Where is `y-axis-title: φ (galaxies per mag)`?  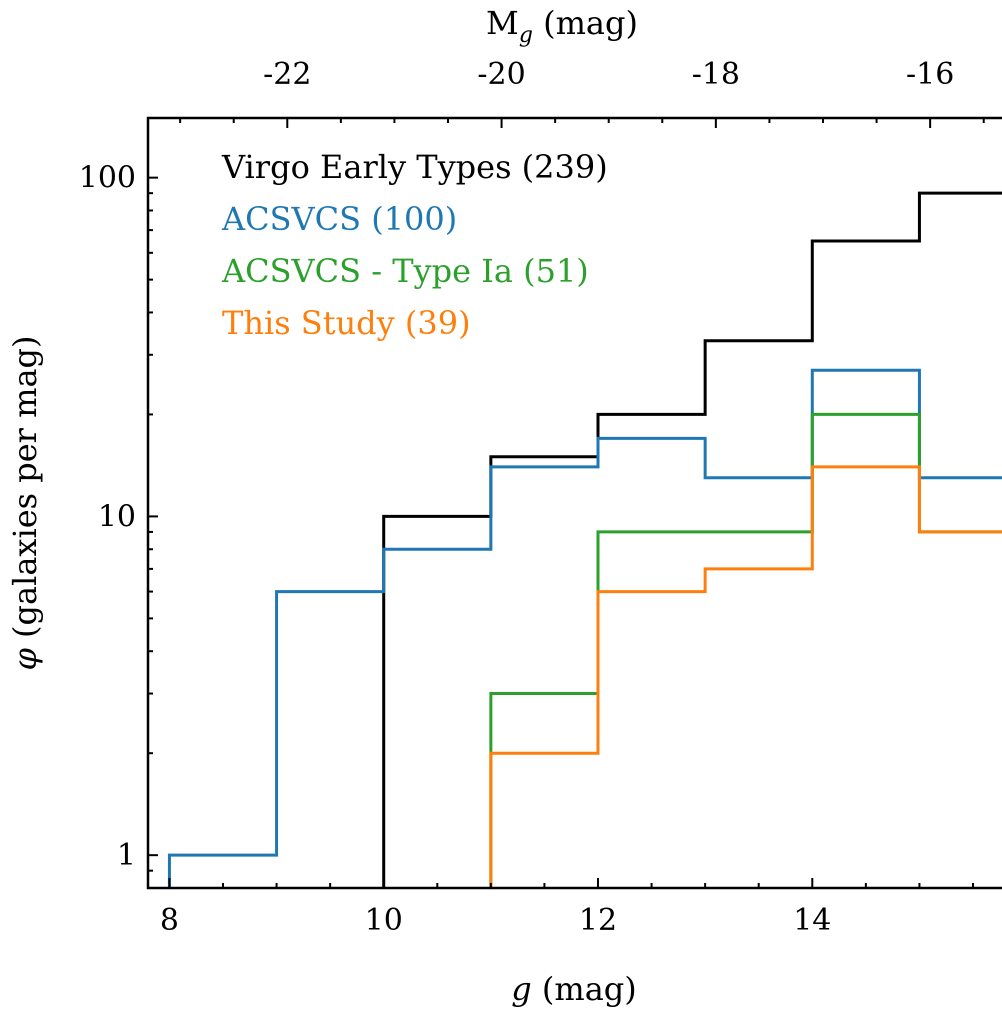
y-axis-title: φ (galaxies per mag) is located at coordinates (25, 502).